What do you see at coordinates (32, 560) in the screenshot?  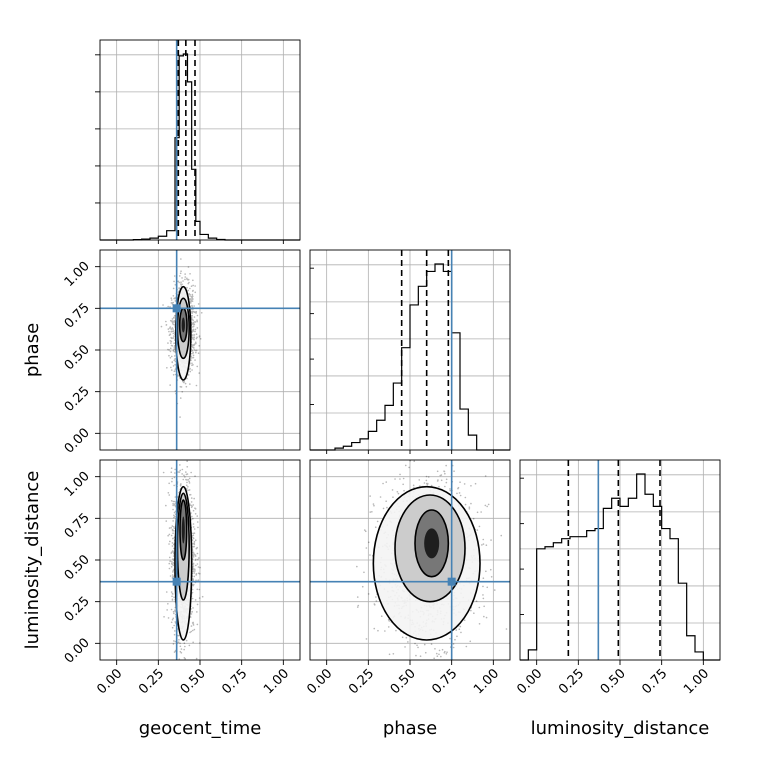 I see `y-axis-title-luminosity_distance: luminosity_distance` at bounding box center [32, 560].